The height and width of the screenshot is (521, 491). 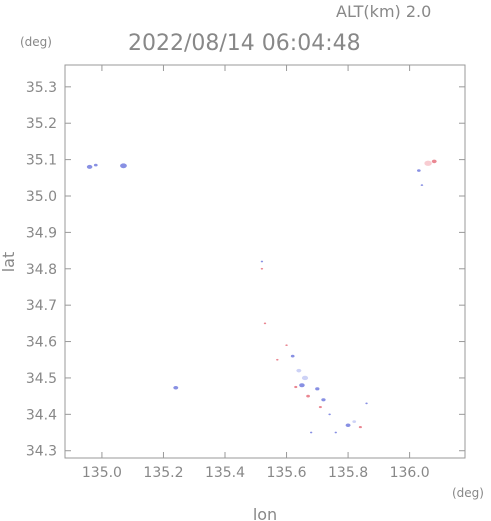 I want to click on x-tick-label: 135.6, so click(x=286, y=473).